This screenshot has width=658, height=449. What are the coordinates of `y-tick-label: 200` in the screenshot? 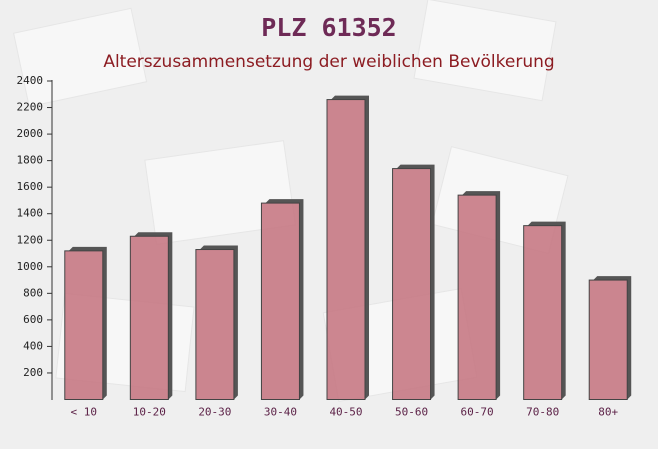 It's located at (33, 372).